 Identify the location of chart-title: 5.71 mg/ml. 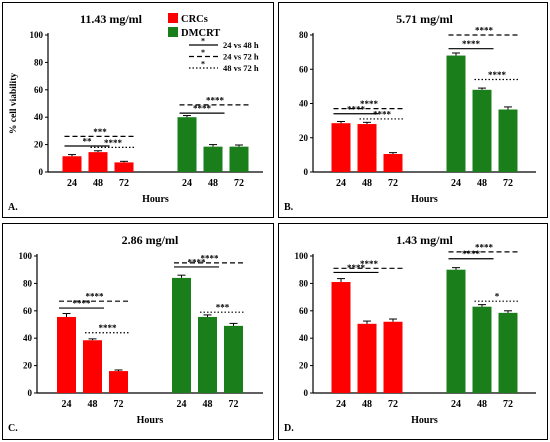
(424, 19).